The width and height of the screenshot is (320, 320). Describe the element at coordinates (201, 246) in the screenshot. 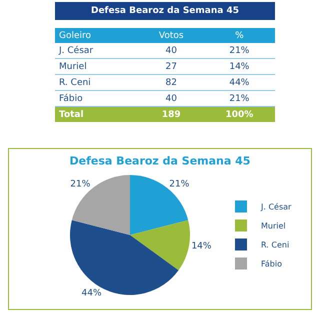

I see `data-label: 14%` at that location.